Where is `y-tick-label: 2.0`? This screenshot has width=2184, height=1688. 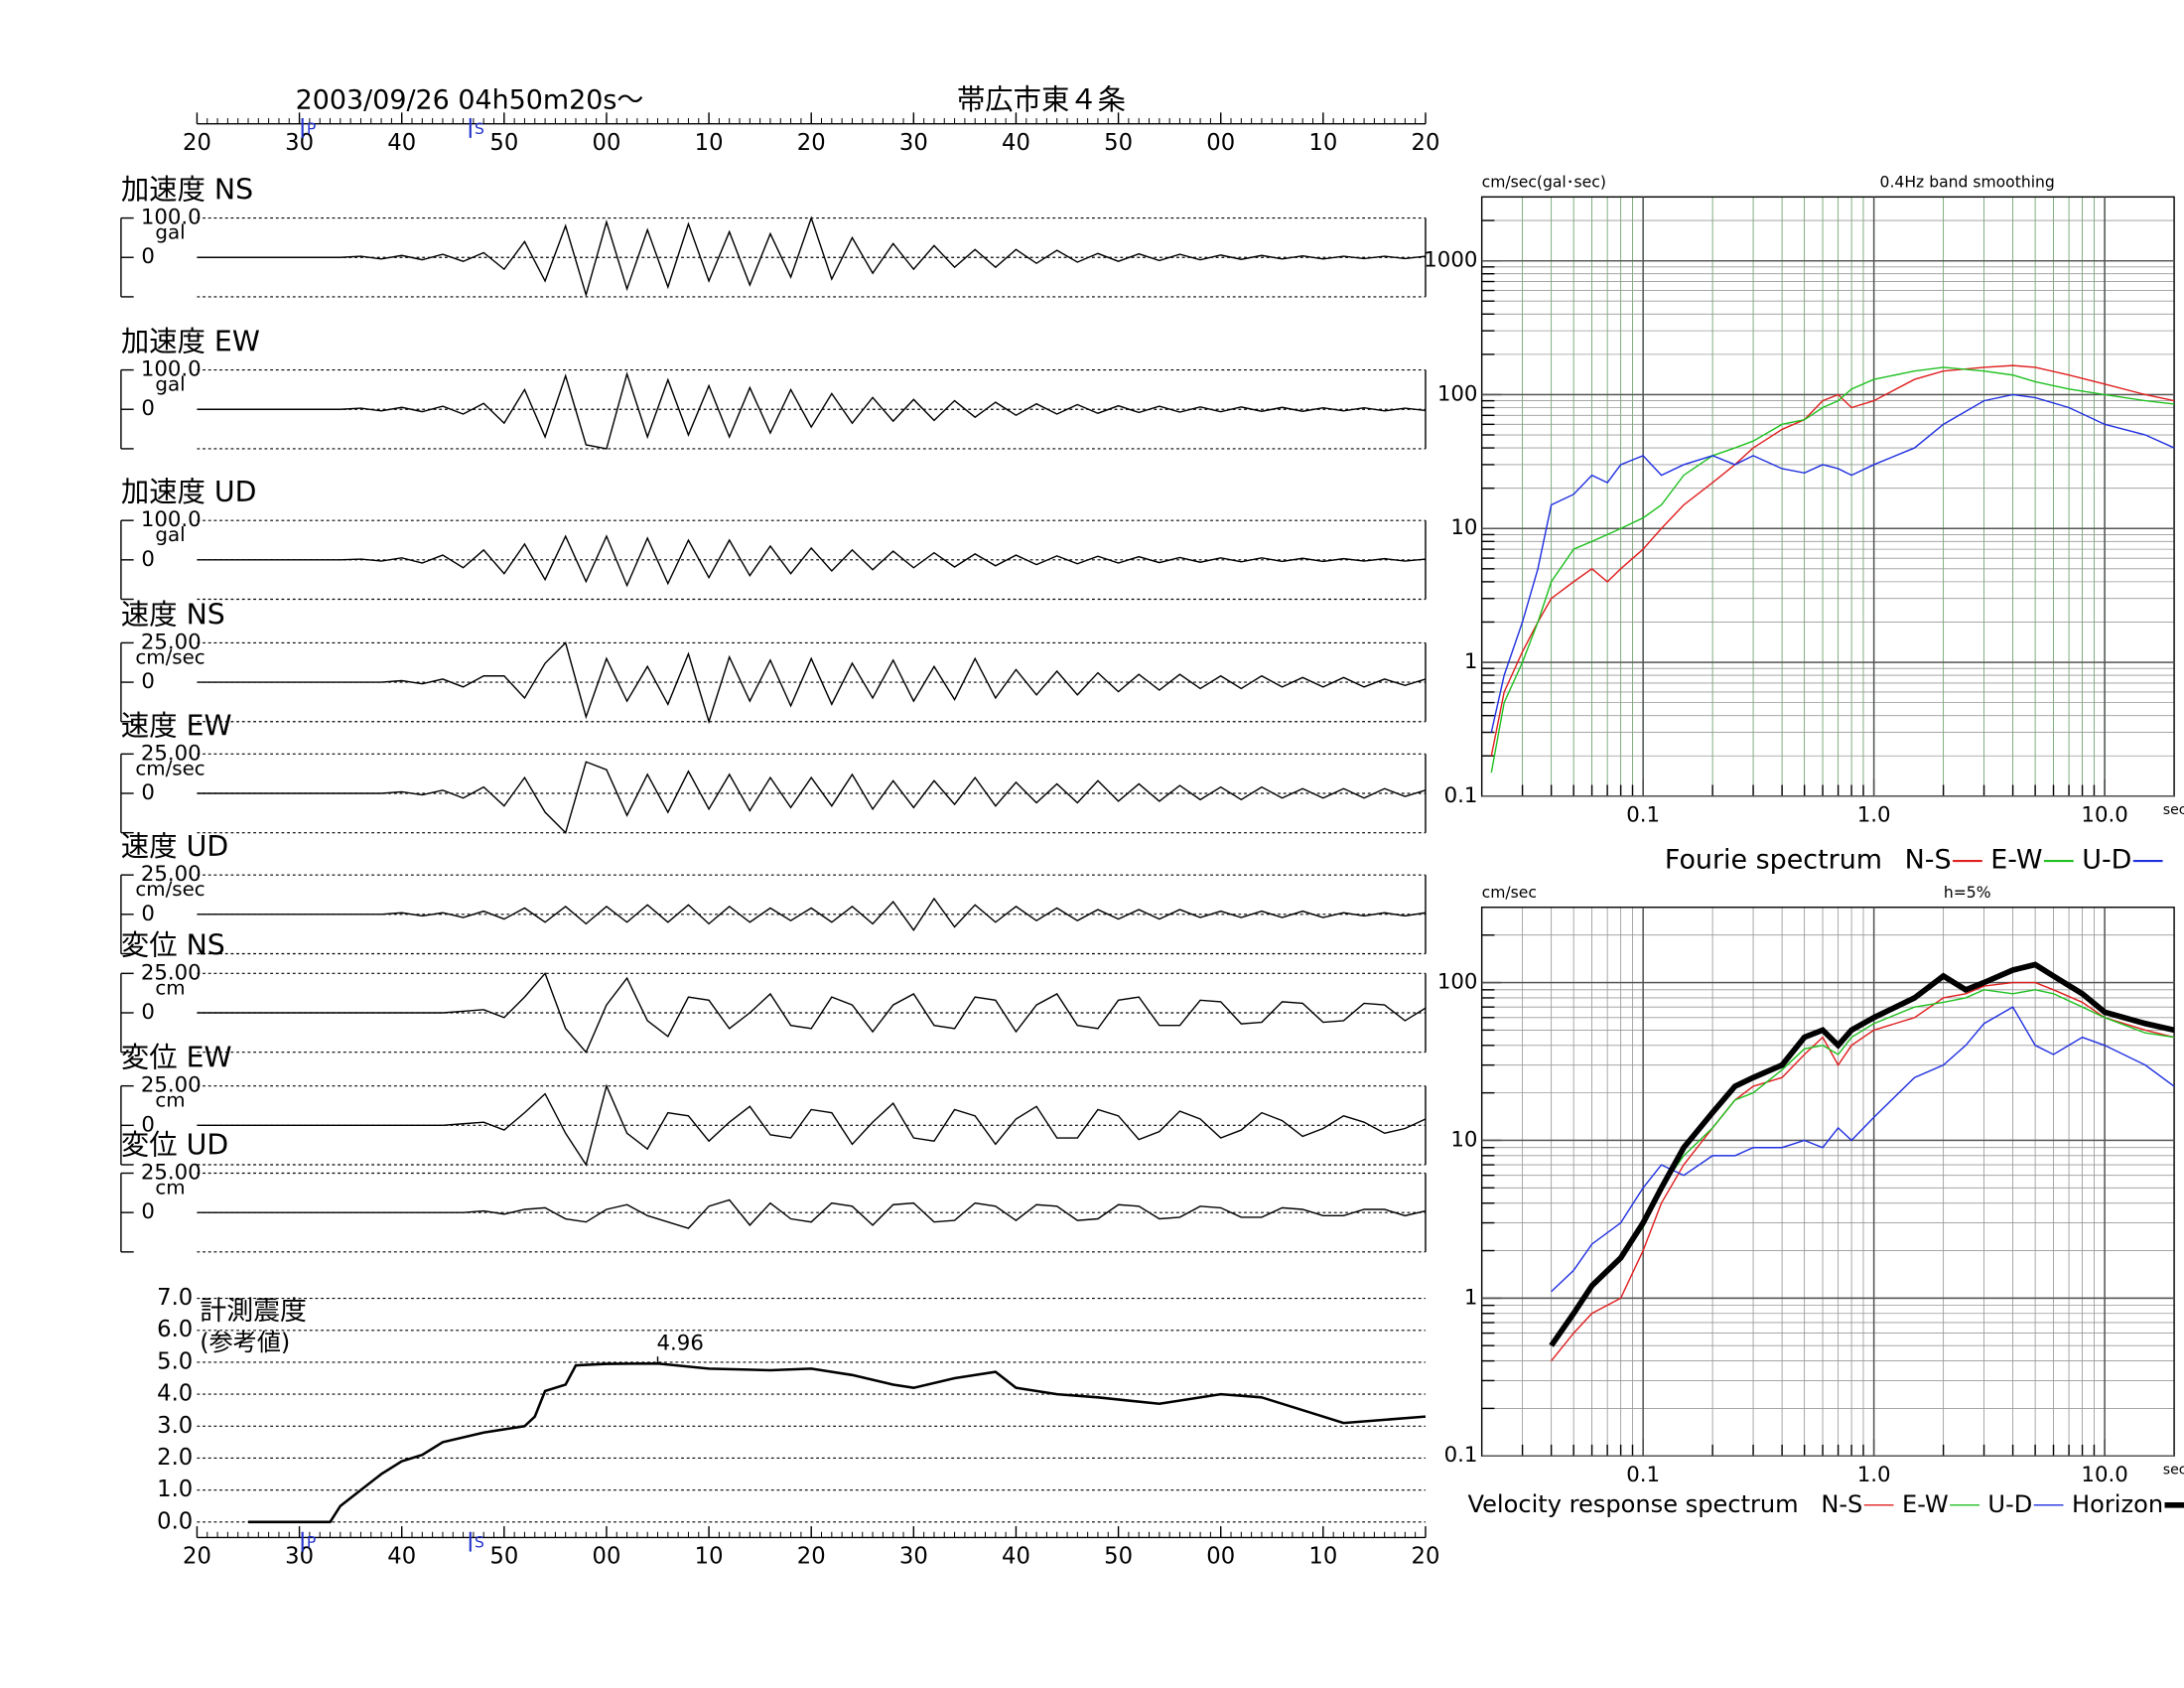
y-tick-label: 2.0 is located at coordinates (175, 1458).